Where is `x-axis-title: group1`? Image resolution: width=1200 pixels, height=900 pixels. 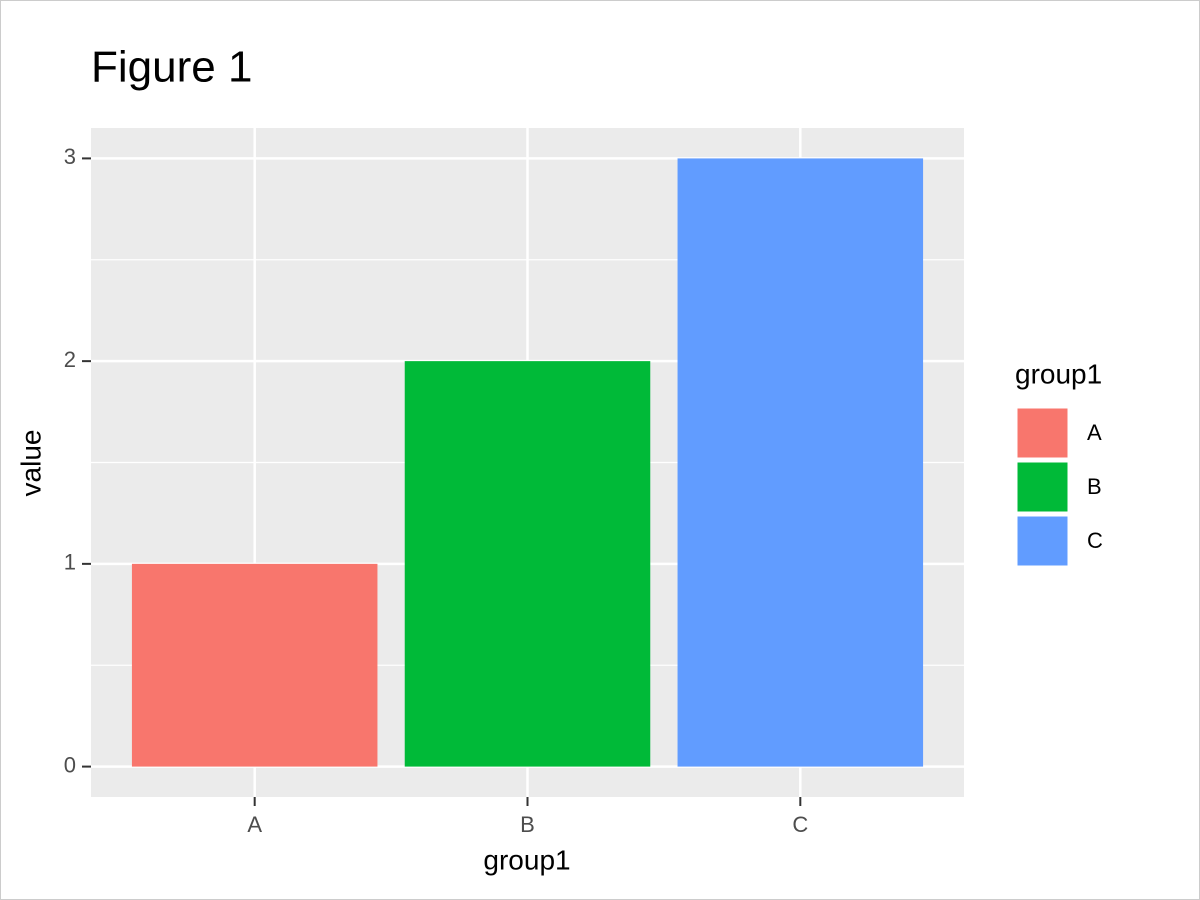 x-axis-title: group1 is located at coordinates (526, 859).